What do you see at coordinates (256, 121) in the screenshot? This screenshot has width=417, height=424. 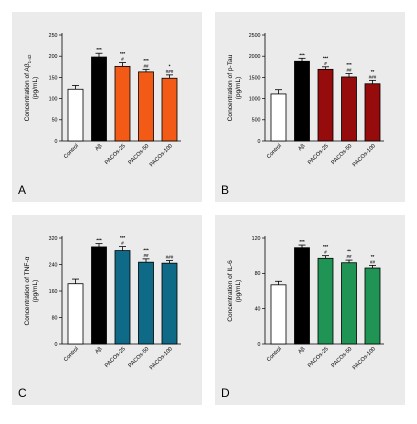 I see `y-tick-label: 500` at bounding box center [256, 121].